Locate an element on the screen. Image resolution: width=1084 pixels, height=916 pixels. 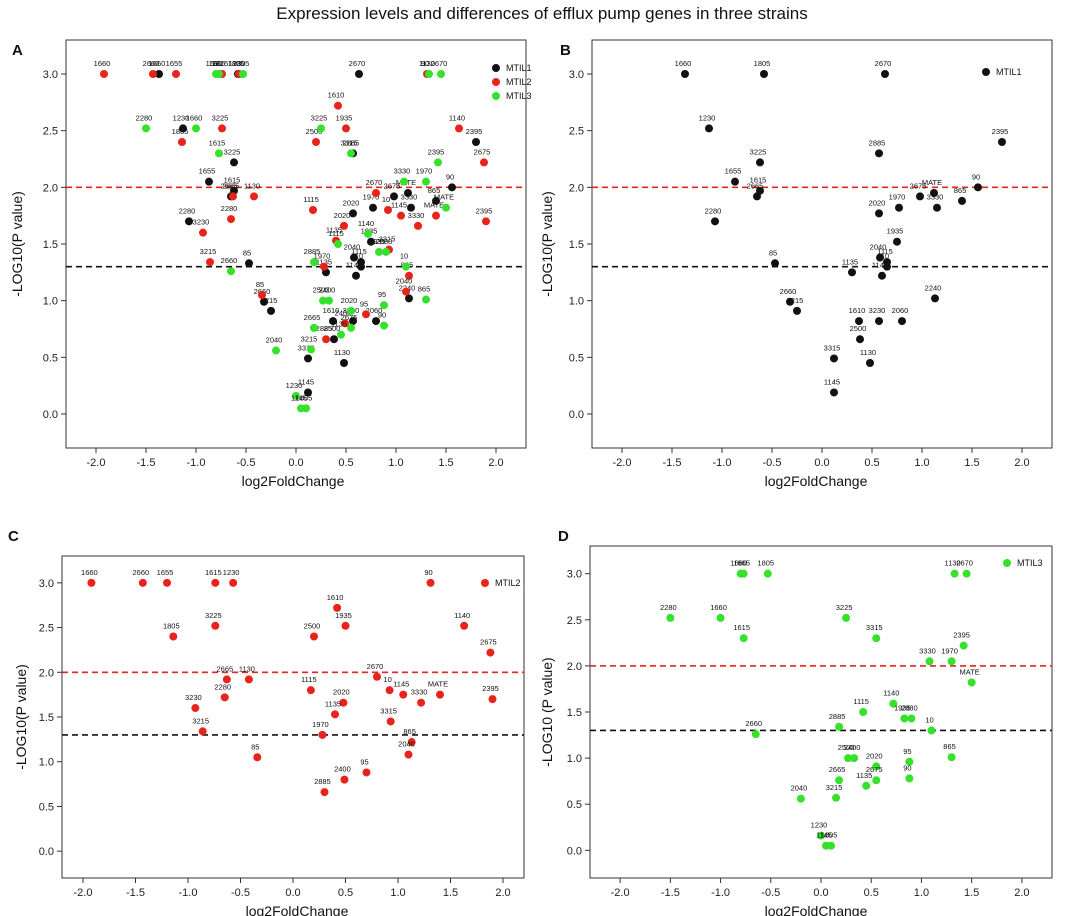
x-tick-label: 1.5 is located at coordinates (971, 463).